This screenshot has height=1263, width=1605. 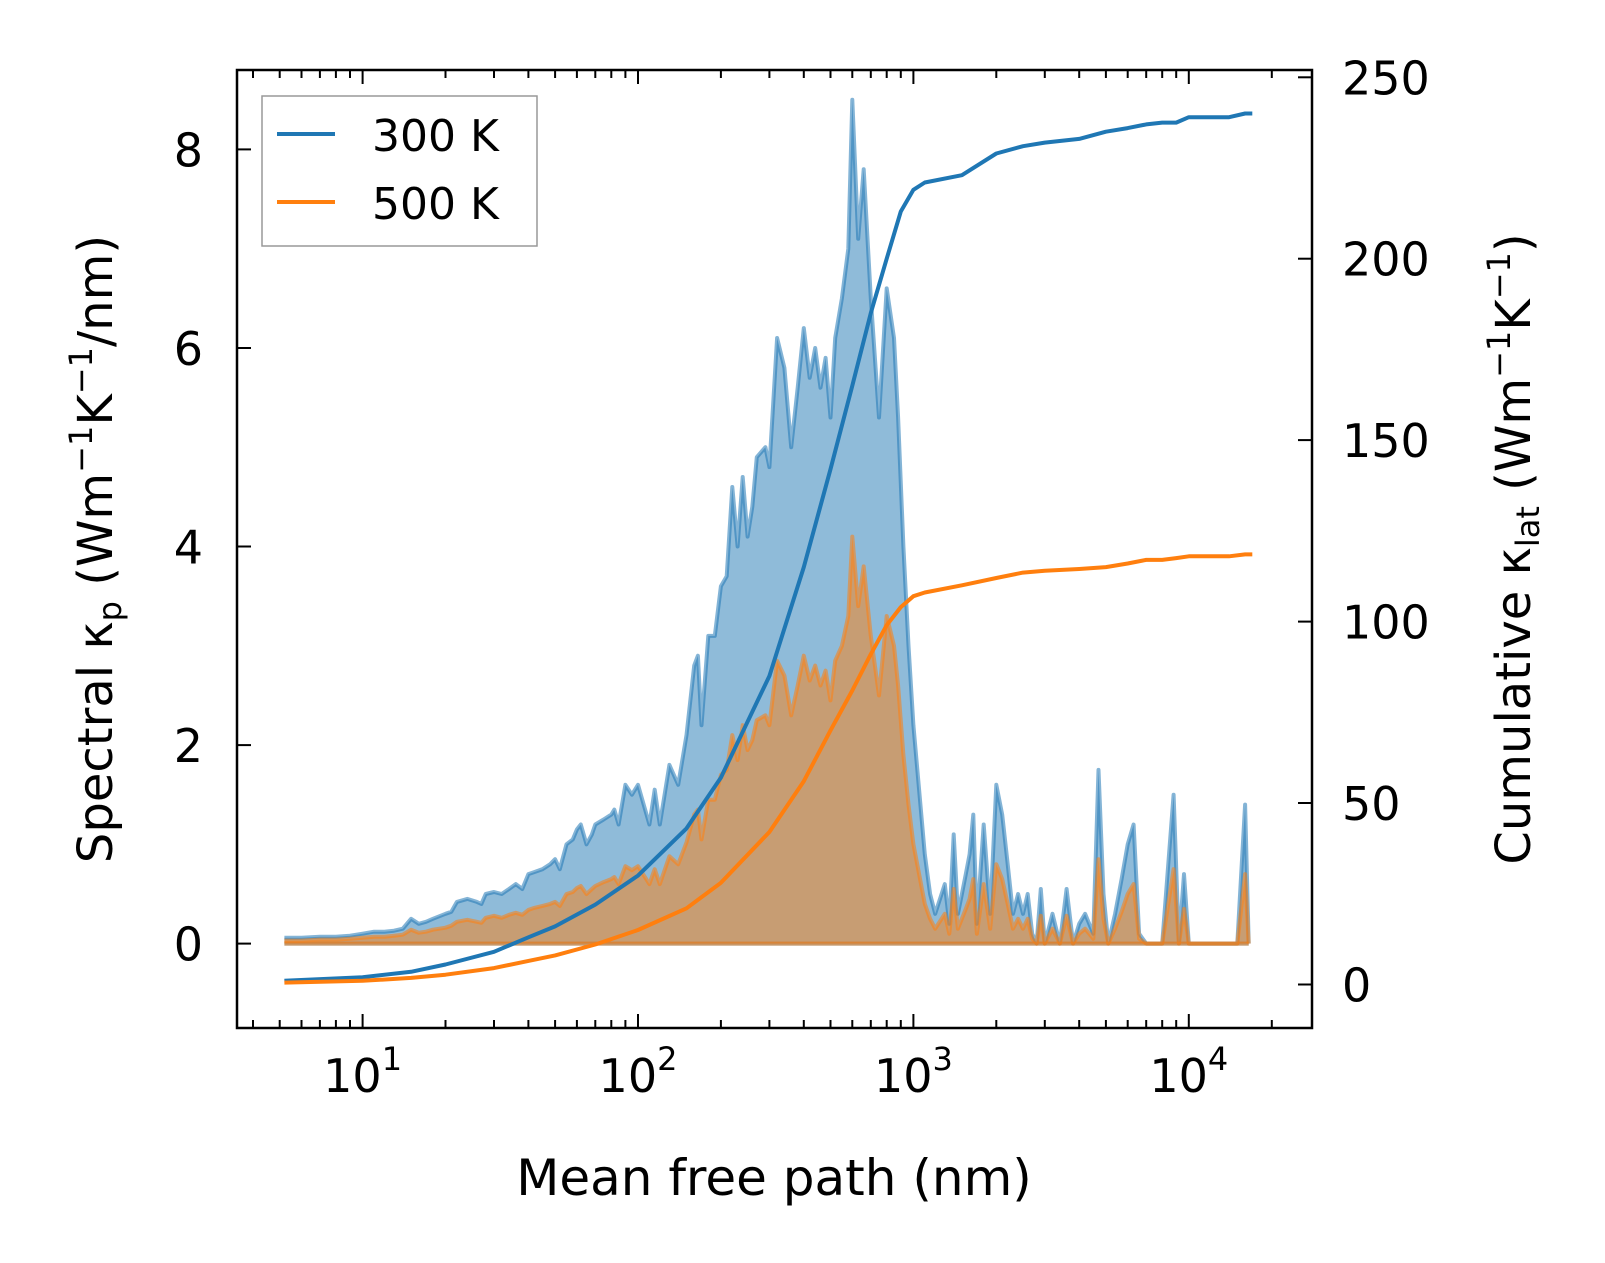 I want to click on y-left-tick-label: 4, so click(x=188, y=548).